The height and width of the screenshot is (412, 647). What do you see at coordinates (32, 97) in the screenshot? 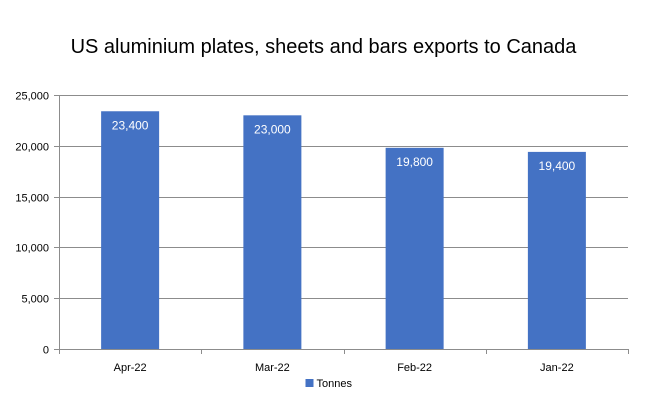
I see `y-tick-label: 25,000` at bounding box center [32, 97].